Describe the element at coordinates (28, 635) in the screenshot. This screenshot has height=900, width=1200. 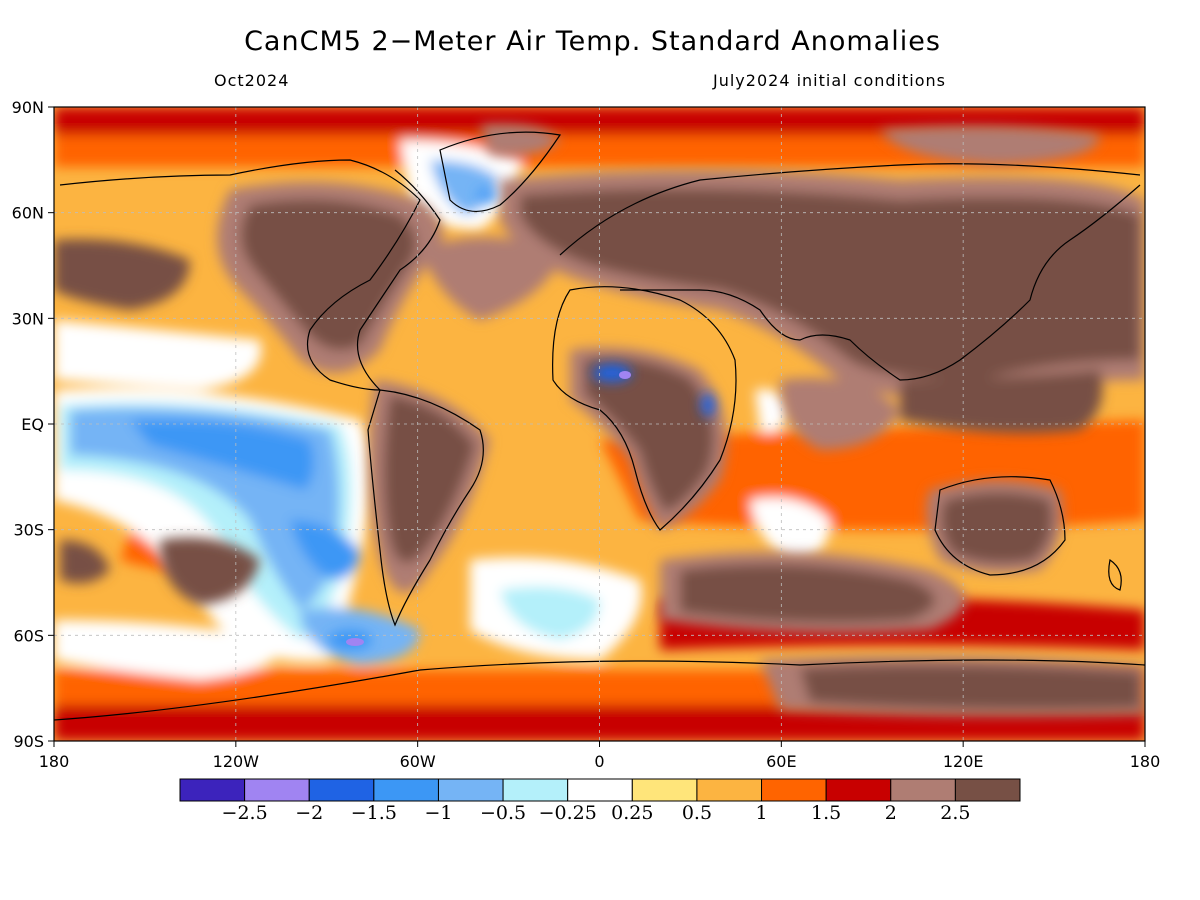
I see `y-tick-label: 60S` at that location.